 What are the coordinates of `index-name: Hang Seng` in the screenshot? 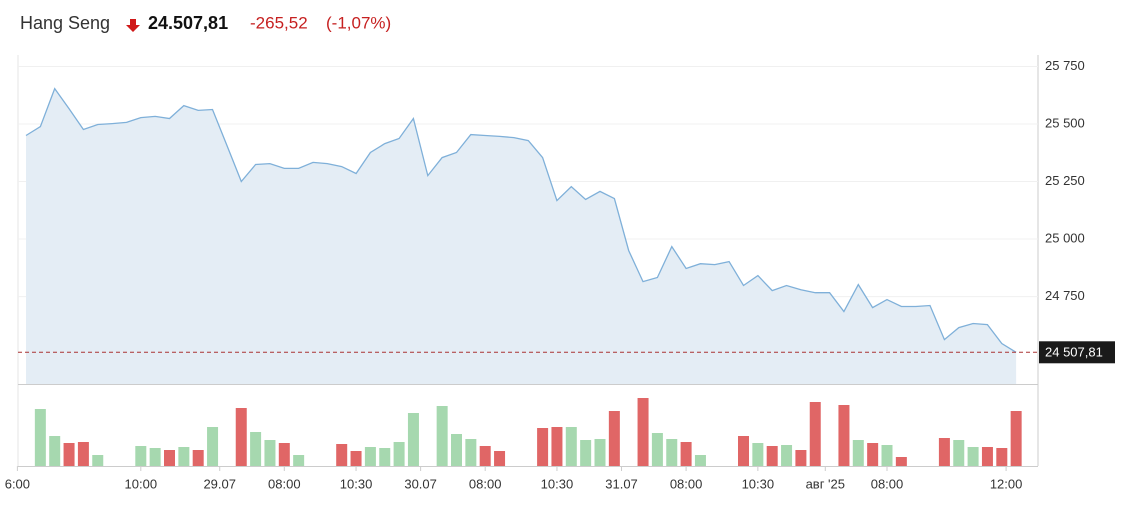 It's located at (65, 23).